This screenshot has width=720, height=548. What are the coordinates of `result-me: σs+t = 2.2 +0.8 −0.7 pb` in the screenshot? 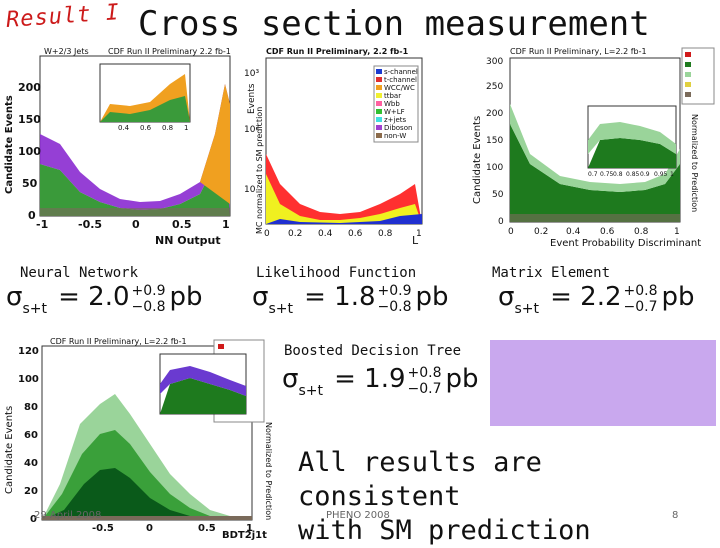 It's located at (596, 299).